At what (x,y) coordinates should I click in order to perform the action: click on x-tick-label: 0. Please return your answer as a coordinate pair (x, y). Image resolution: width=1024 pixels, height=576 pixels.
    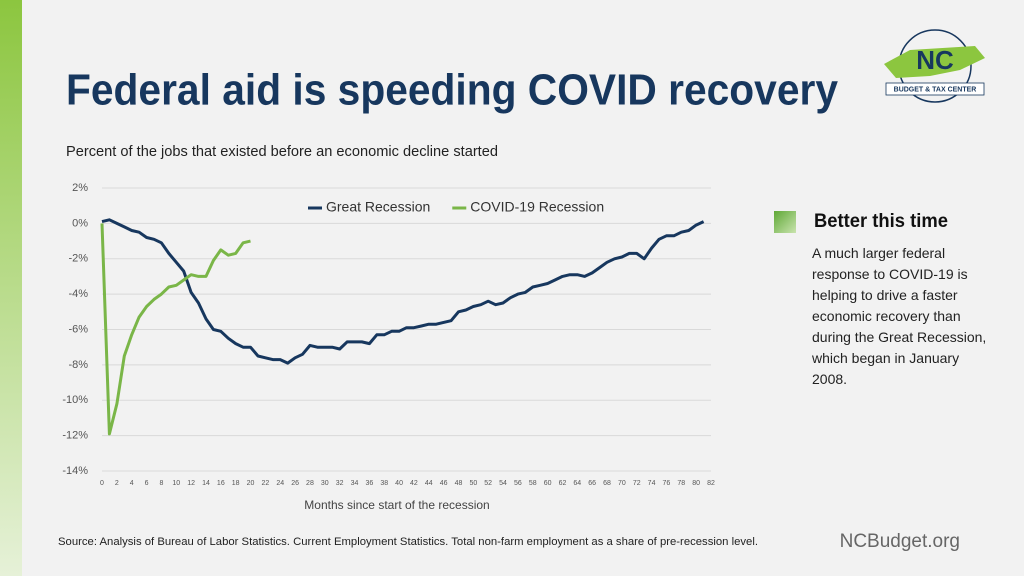
    Looking at the image, I should click on (102, 483).